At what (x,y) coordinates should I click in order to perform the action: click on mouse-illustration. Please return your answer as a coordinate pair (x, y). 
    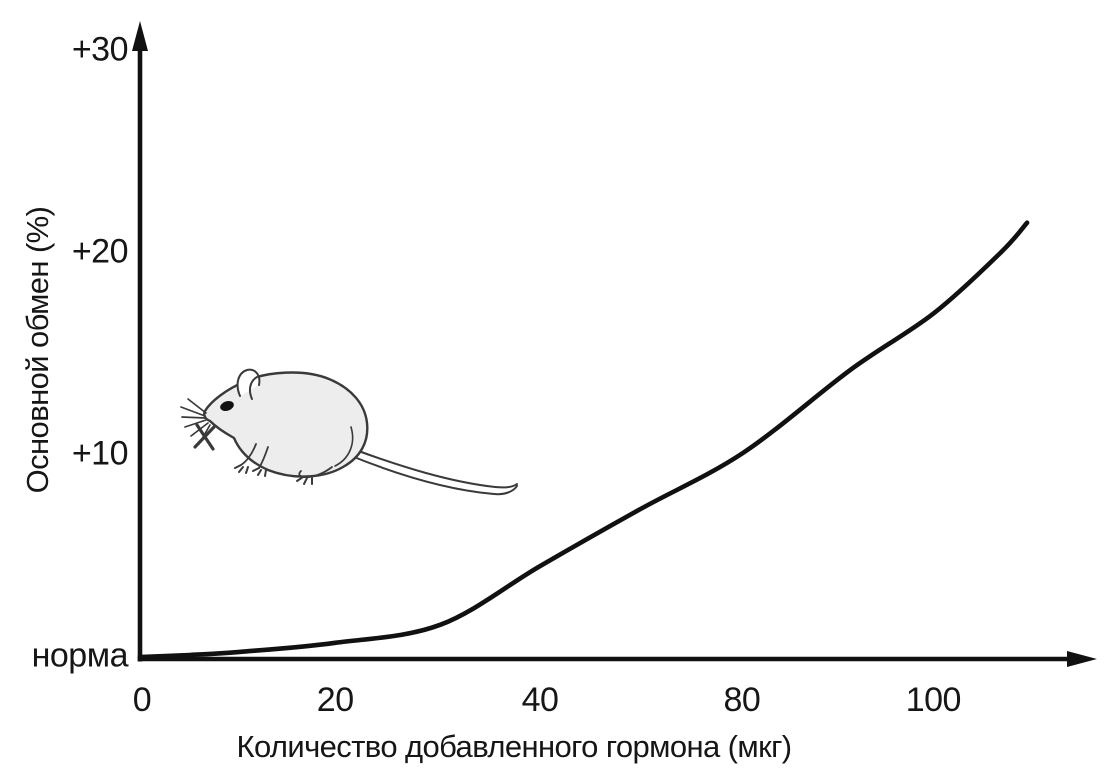
    Looking at the image, I should click on (349, 432).